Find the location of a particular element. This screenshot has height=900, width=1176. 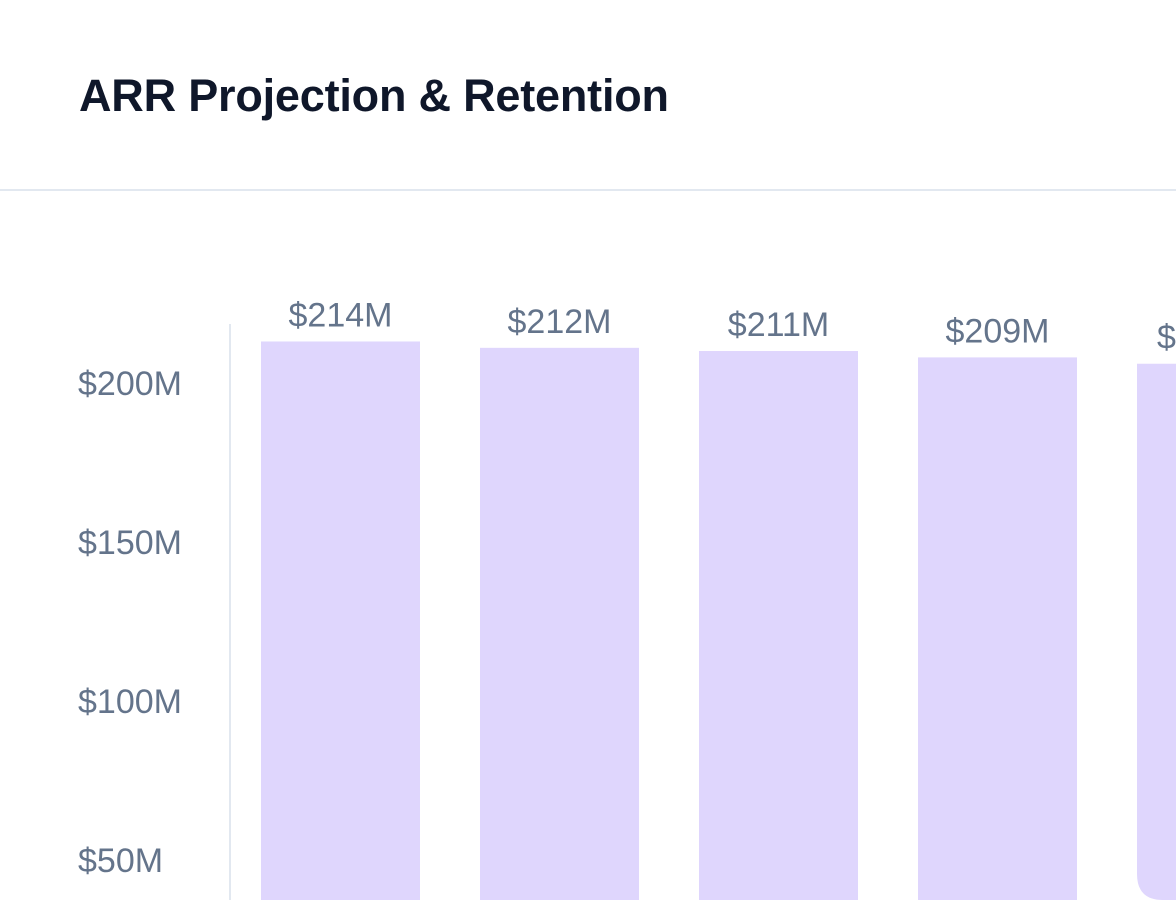

y-tick-label: $150M is located at coordinates (130, 543).